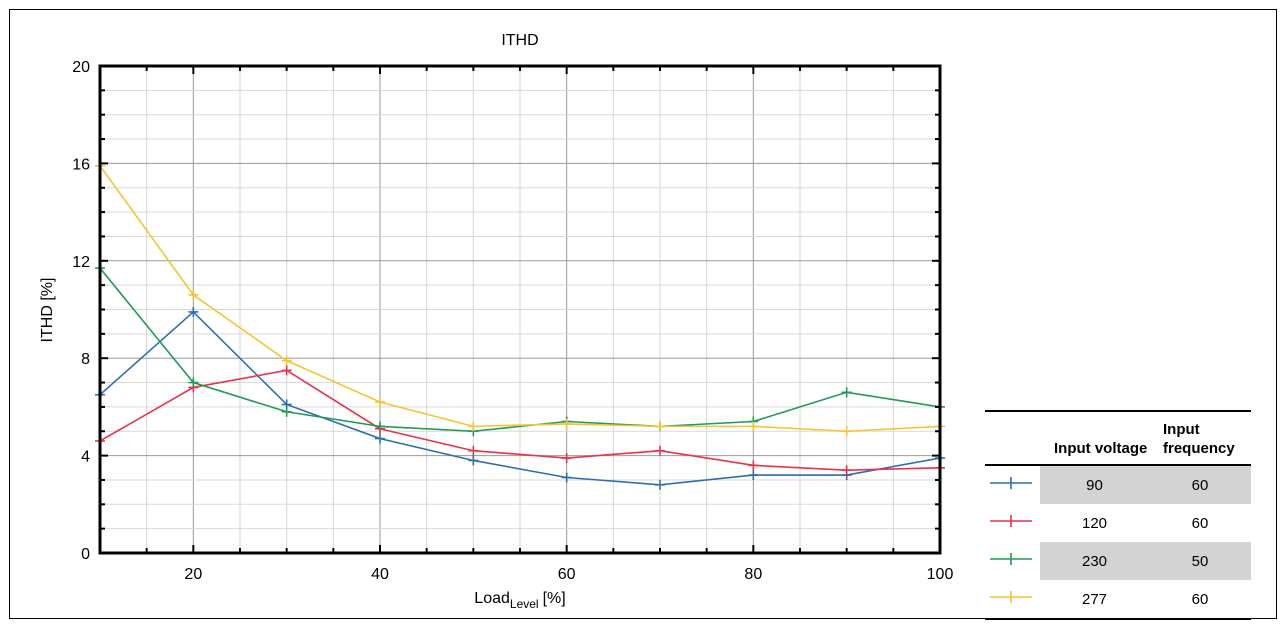 The width and height of the screenshot is (1288, 629). What do you see at coordinates (519, 40) in the screenshot?
I see `chart-title: ITHD` at bounding box center [519, 40].